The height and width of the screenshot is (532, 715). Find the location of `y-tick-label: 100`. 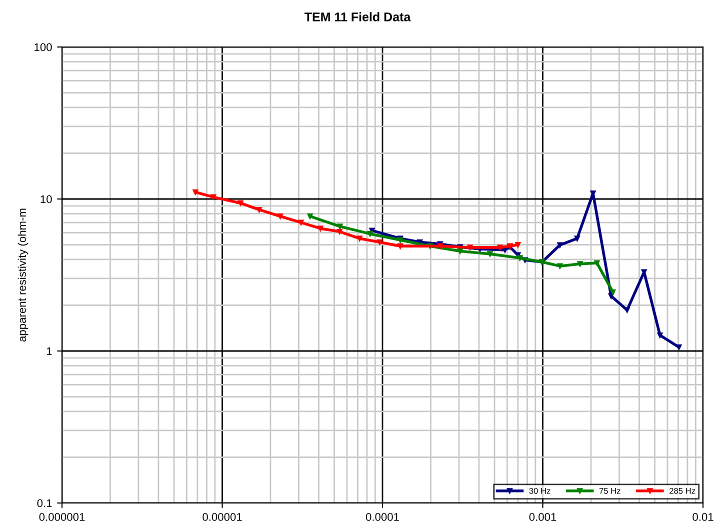

y-tick-label: 100 is located at coordinates (43, 47).